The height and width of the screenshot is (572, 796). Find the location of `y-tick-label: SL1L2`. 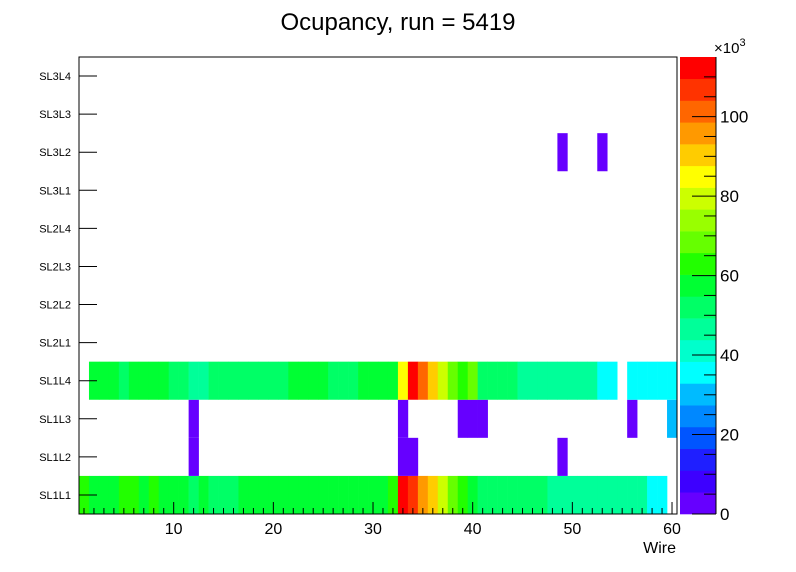

y-tick-label: SL1L2 is located at coordinates (55, 458).